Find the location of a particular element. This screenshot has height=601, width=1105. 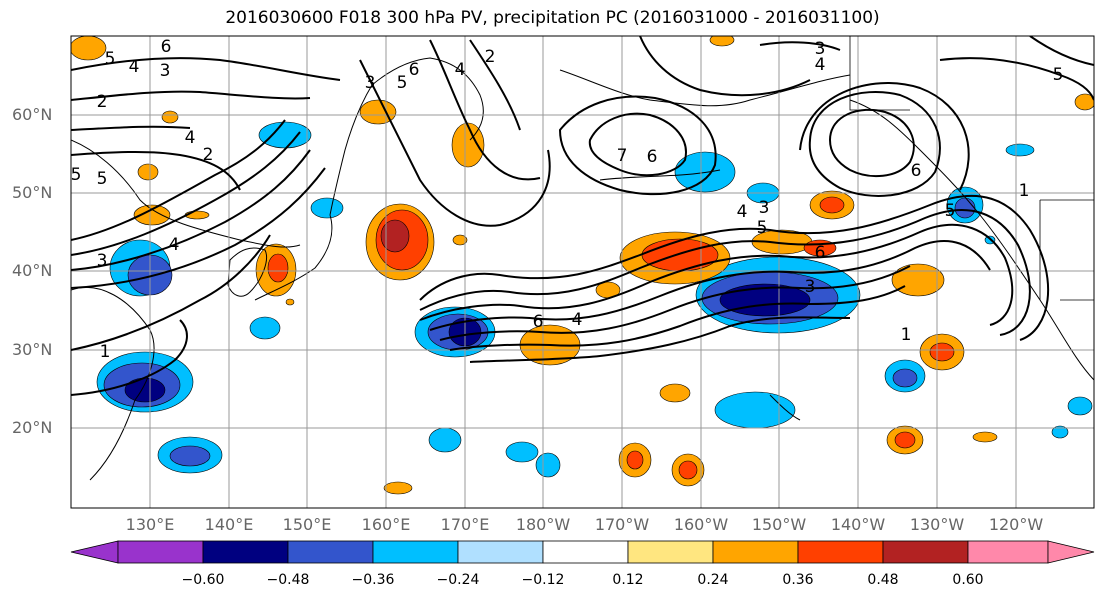

lat-label: 50°N is located at coordinates (32, 192).